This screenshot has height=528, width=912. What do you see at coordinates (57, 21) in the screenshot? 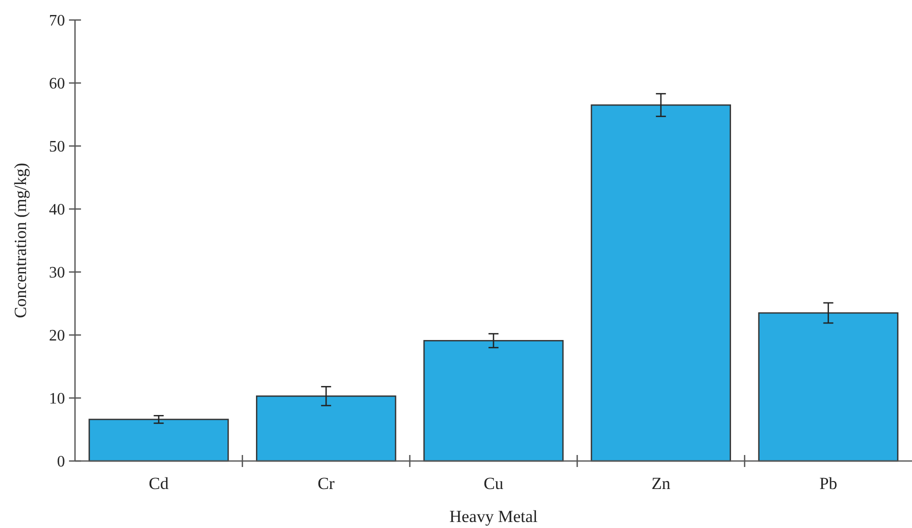
I see `y-tick-label: 70` at bounding box center [57, 21].